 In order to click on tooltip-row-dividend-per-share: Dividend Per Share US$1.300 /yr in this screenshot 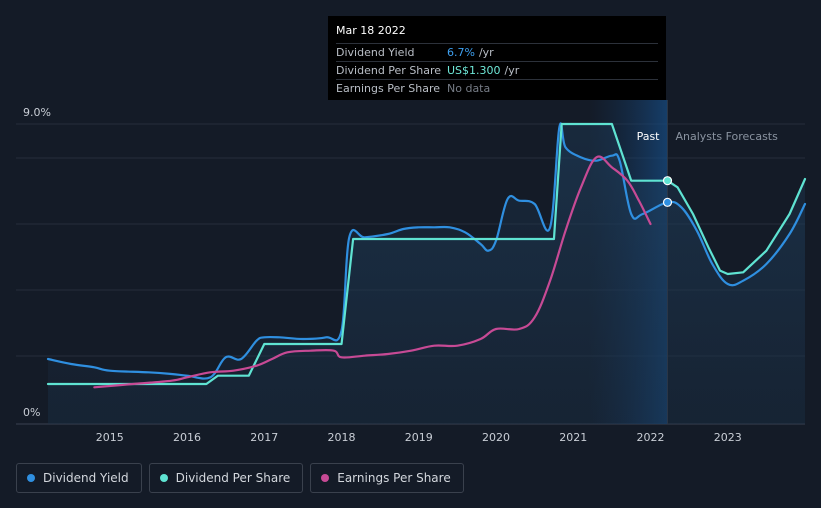, I will do `click(497, 70)`.